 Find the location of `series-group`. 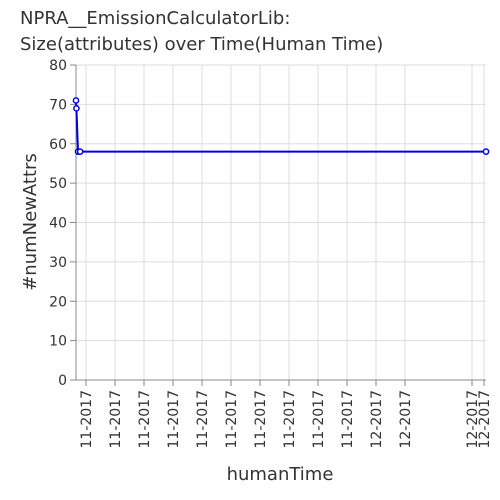

series-group is located at coordinates (281, 126).